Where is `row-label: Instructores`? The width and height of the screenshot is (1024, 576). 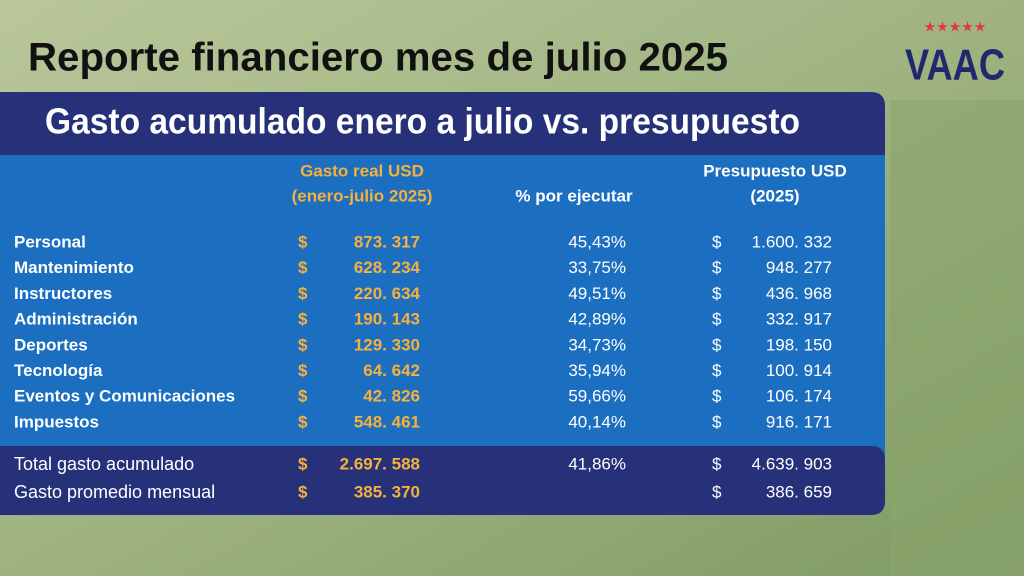 row-label: Instructores is located at coordinates (63, 293).